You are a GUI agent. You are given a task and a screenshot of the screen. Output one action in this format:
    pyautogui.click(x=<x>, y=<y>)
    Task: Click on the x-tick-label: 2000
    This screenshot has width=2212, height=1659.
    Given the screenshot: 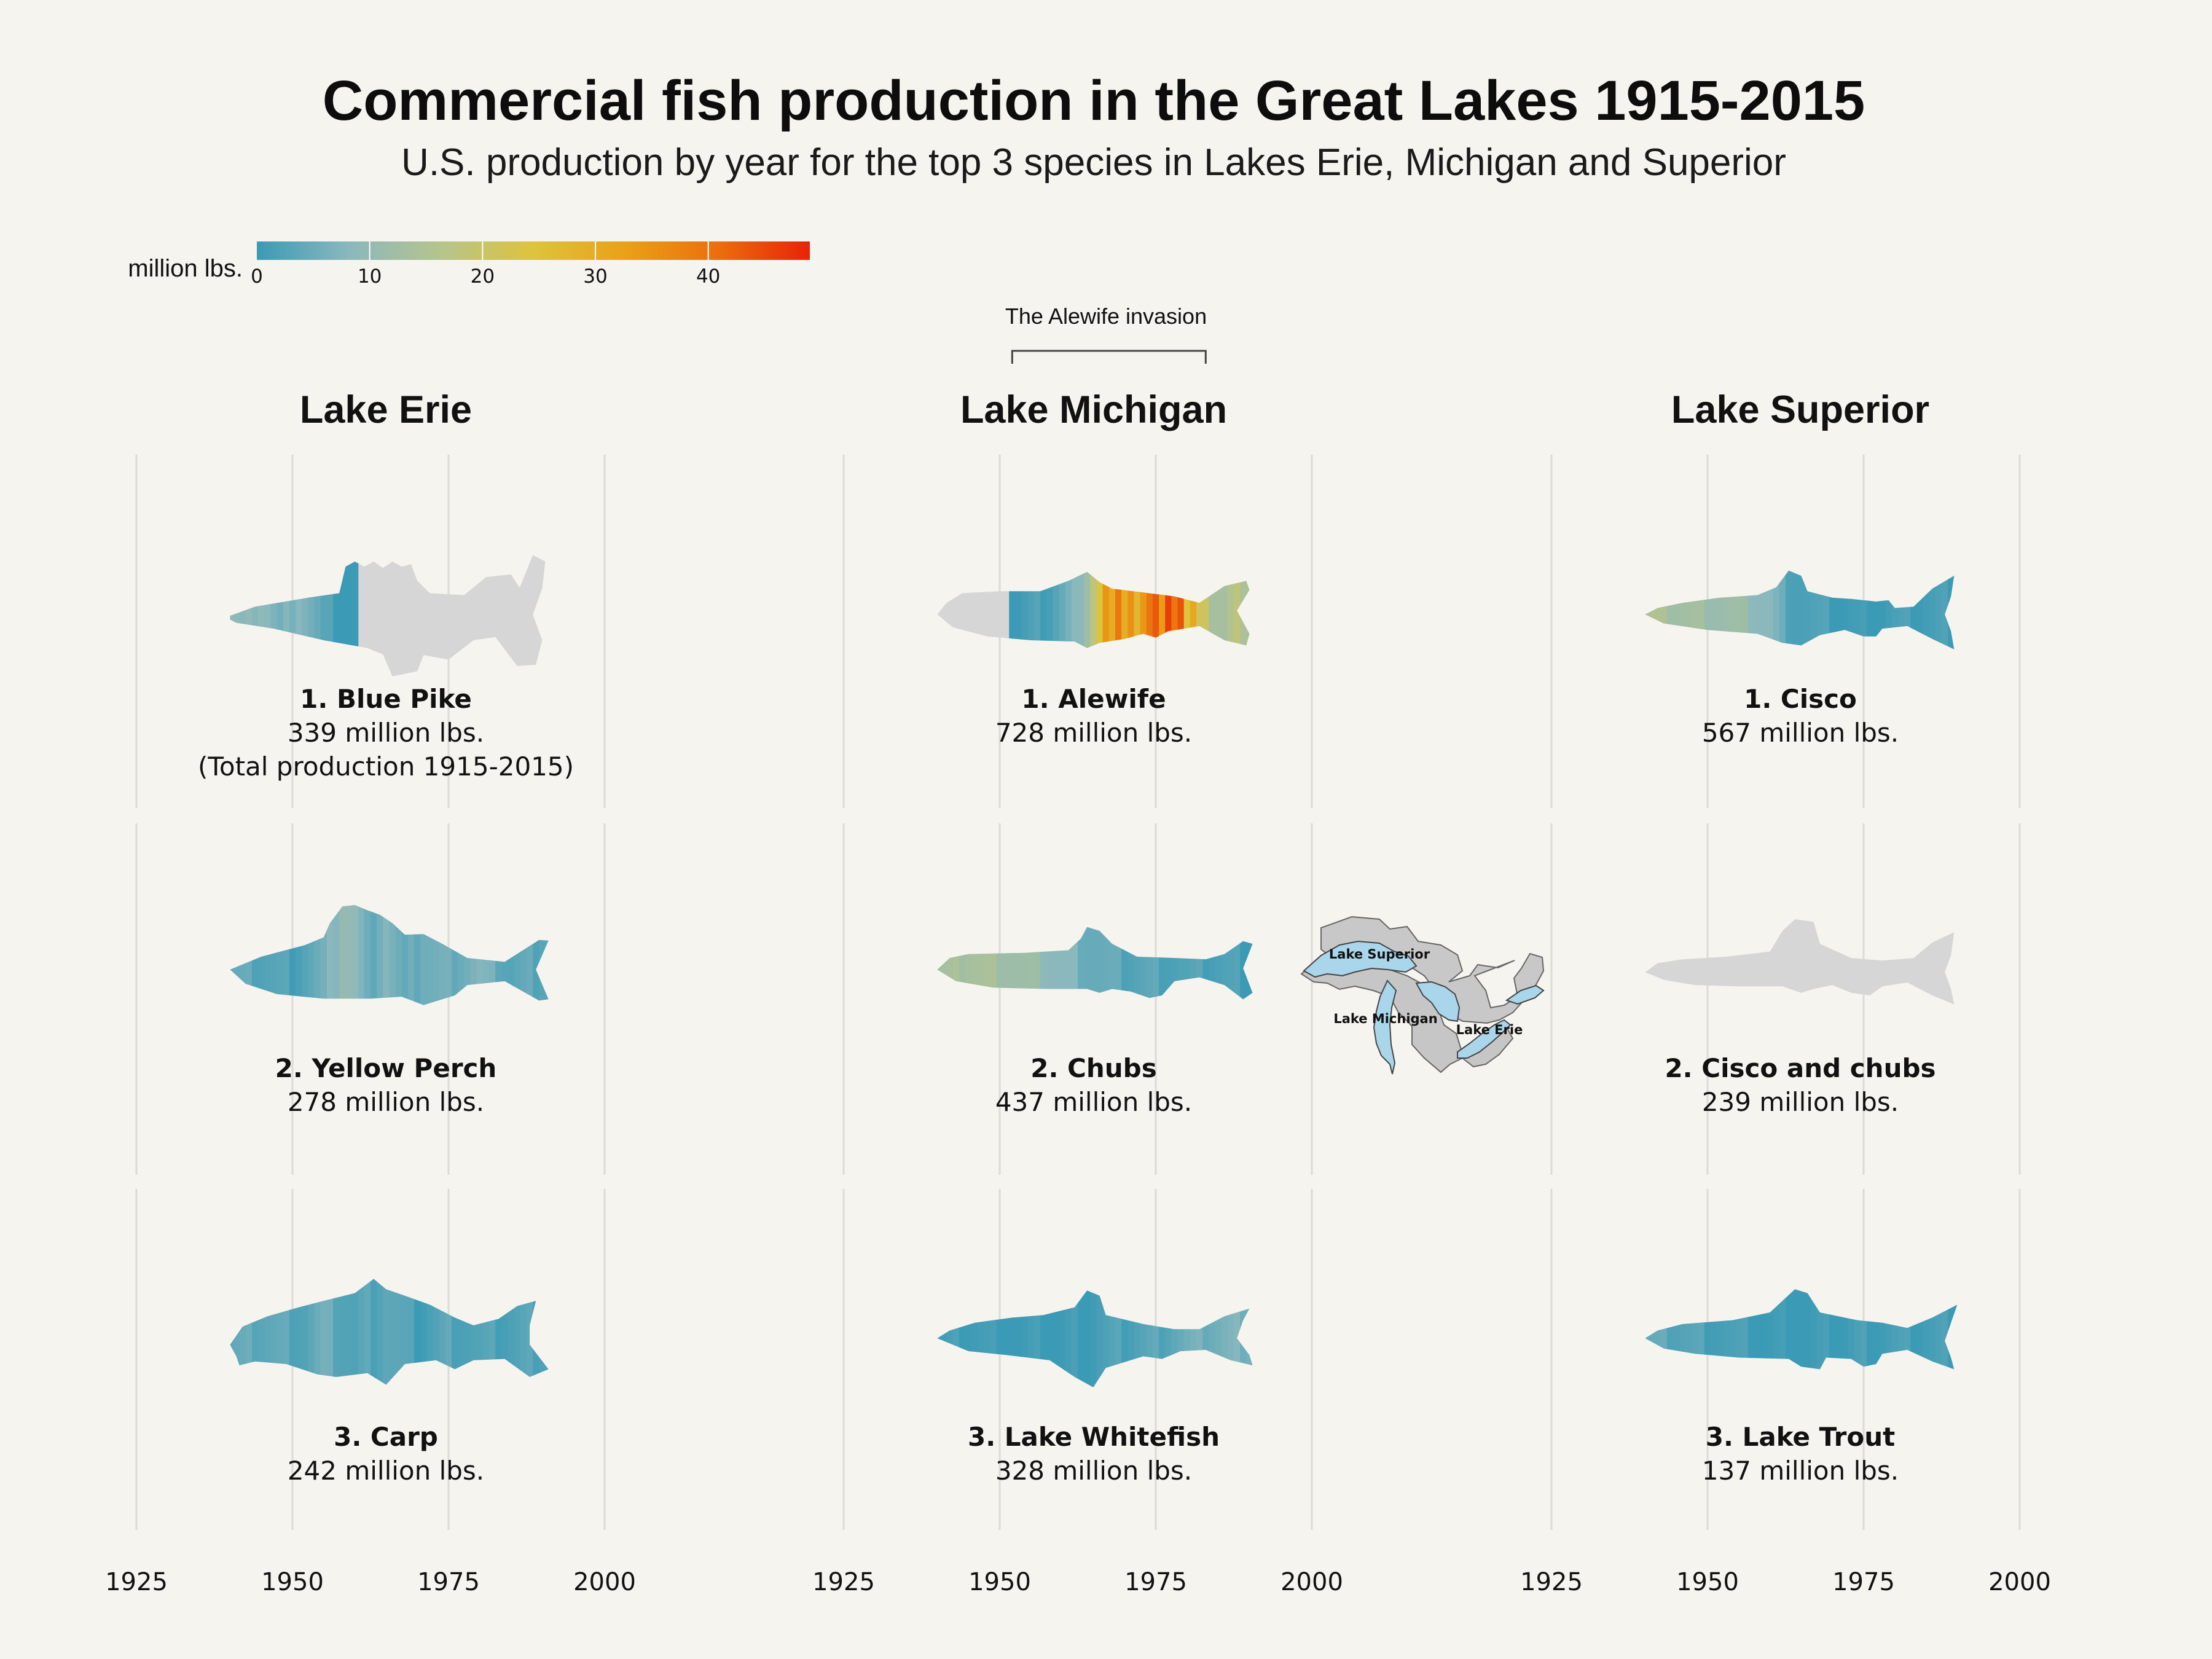 What is the action you would take?
    pyautogui.click(x=1312, y=1582)
    